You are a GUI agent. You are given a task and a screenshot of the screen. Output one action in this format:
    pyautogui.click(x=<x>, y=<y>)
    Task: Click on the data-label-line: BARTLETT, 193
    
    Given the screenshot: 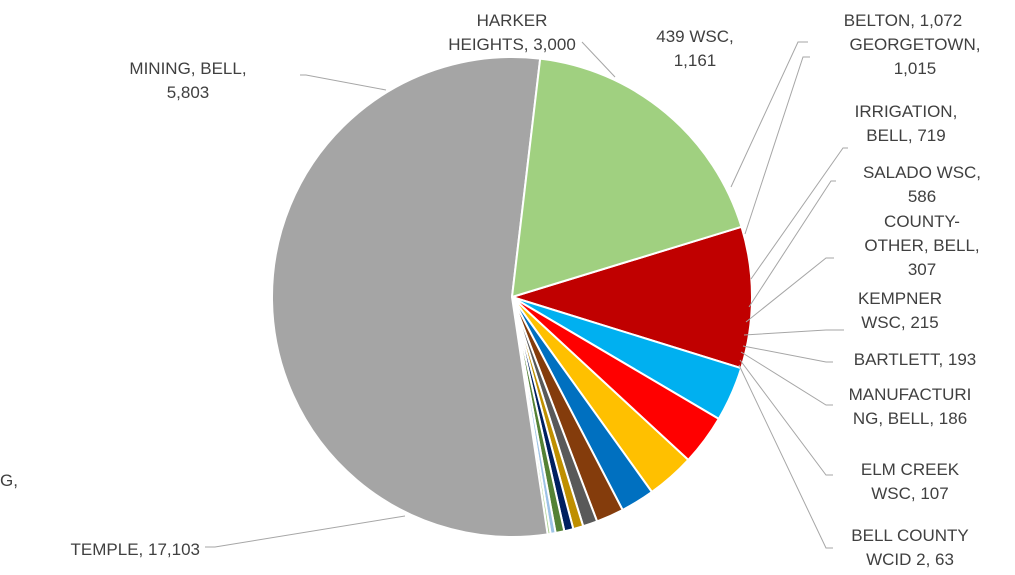 What is the action you would take?
    pyautogui.click(x=915, y=359)
    